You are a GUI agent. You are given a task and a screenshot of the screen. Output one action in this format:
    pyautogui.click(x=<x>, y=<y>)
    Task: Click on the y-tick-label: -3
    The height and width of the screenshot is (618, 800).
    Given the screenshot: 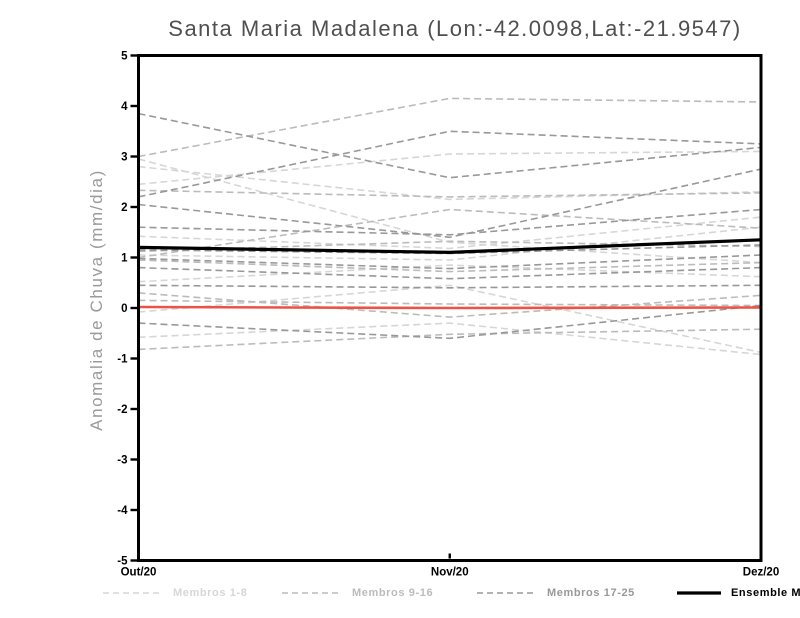 What is the action you would take?
    pyautogui.click(x=122, y=461)
    